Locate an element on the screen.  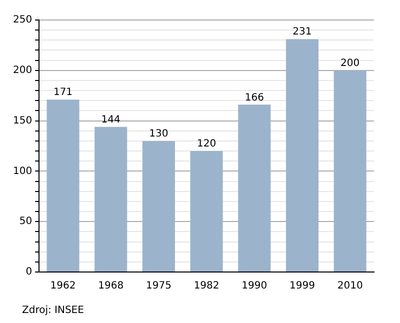
y-tick-label: 50 is located at coordinates (25, 222).